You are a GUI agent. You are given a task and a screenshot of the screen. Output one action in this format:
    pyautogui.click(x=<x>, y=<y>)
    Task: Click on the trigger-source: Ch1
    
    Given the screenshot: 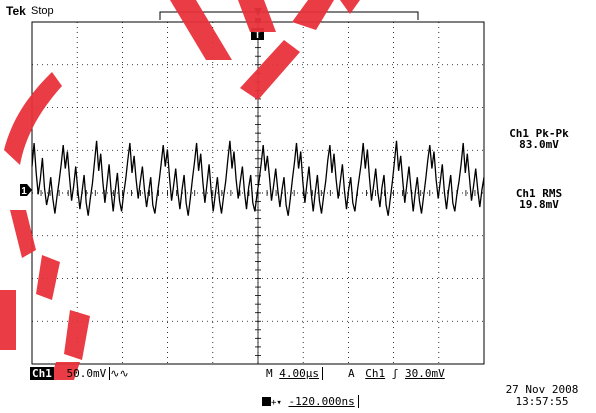 What is the action you would take?
    pyautogui.click(x=375, y=373)
    